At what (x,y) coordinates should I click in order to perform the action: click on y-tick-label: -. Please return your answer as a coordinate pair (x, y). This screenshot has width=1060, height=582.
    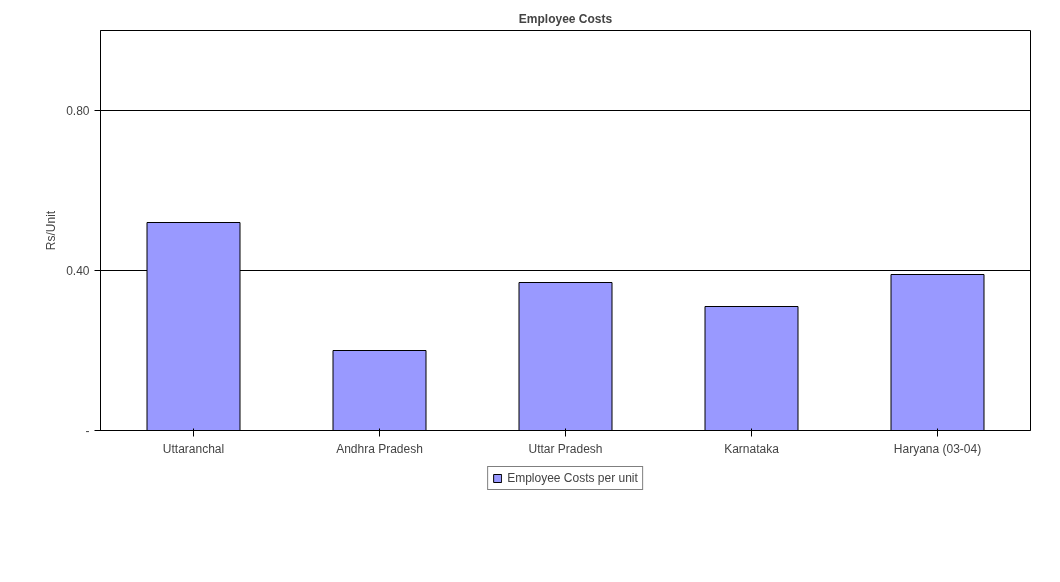
    Looking at the image, I should click on (87, 431).